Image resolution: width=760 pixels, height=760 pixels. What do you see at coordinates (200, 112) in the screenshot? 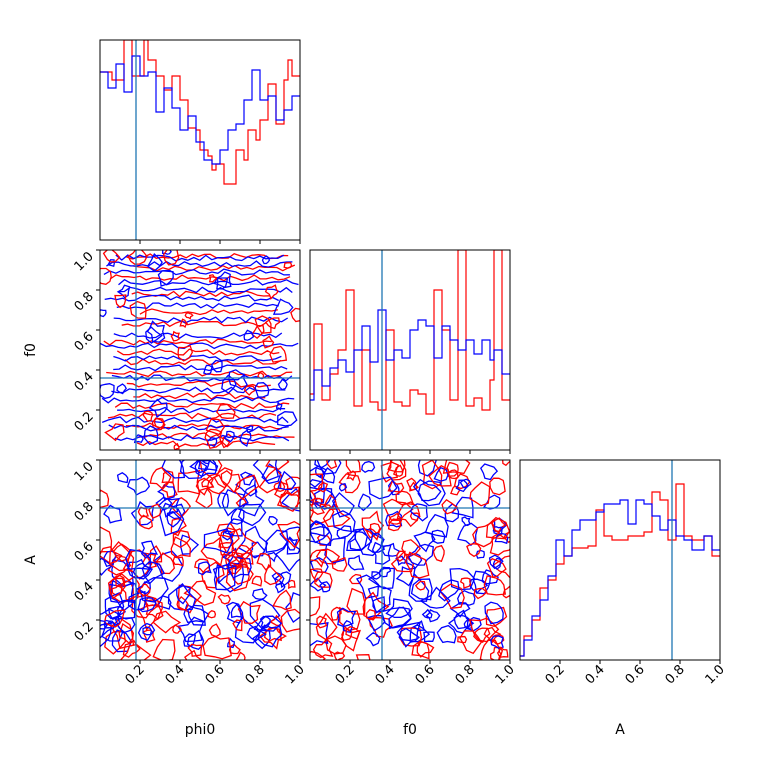
I see `hist-red-phi0` at bounding box center [200, 112].